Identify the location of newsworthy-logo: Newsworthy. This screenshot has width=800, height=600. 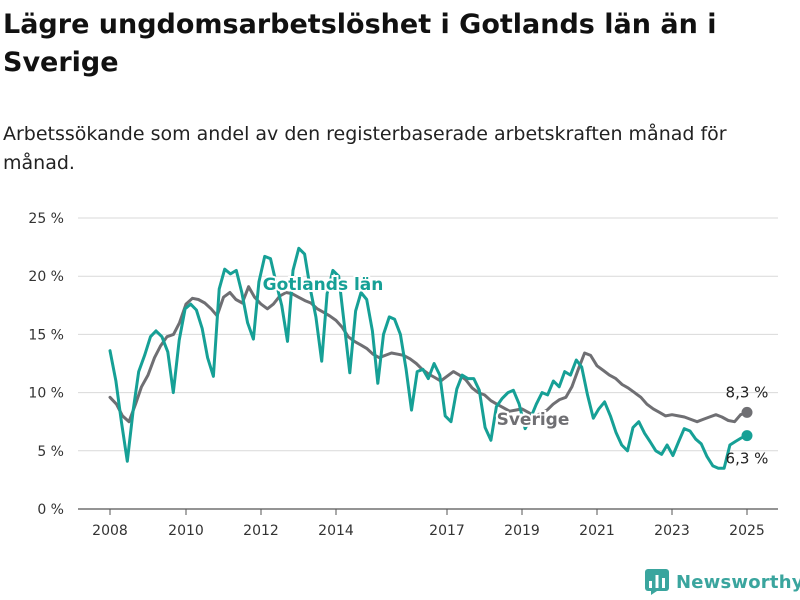
(722, 582).